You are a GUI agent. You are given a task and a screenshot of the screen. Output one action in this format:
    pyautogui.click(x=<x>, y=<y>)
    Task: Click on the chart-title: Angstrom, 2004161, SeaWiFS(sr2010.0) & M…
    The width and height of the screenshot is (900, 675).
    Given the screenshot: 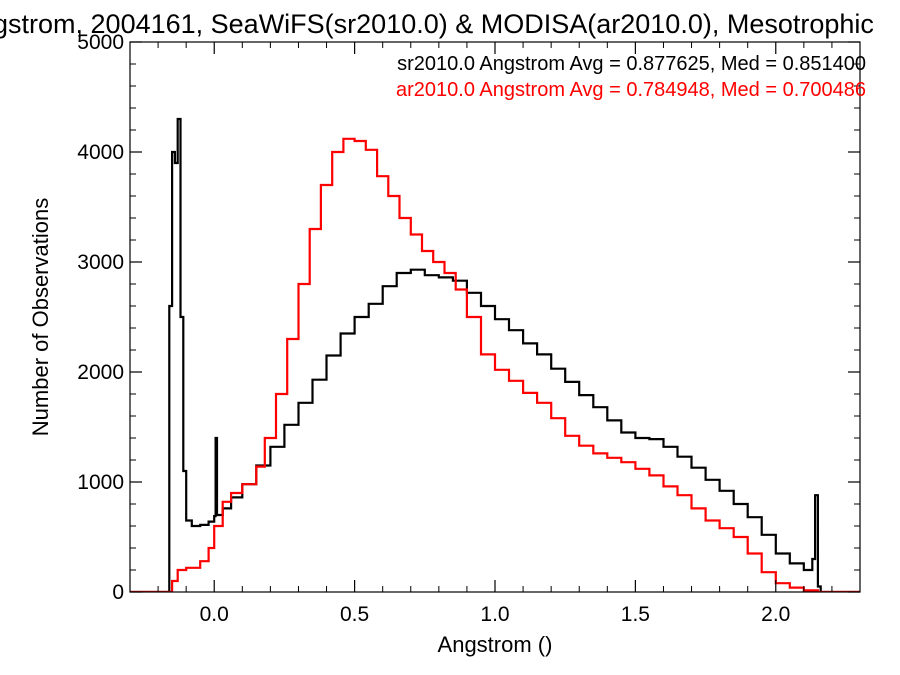 What is the action you would take?
    pyautogui.click(x=437, y=24)
    